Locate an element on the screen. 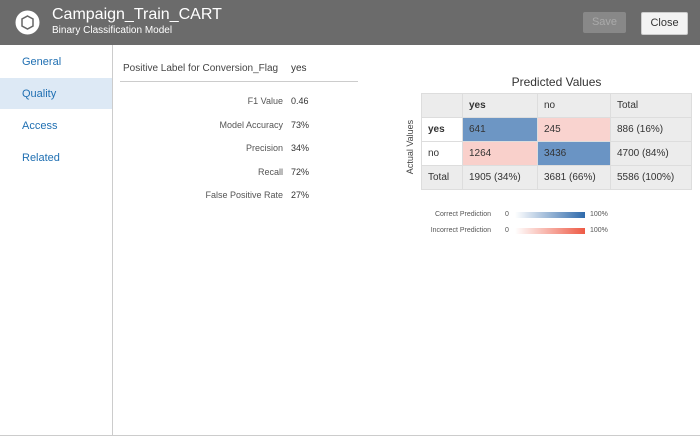 This screenshot has height=441, width=700. metric-label: Model Accuracy is located at coordinates (251, 124).